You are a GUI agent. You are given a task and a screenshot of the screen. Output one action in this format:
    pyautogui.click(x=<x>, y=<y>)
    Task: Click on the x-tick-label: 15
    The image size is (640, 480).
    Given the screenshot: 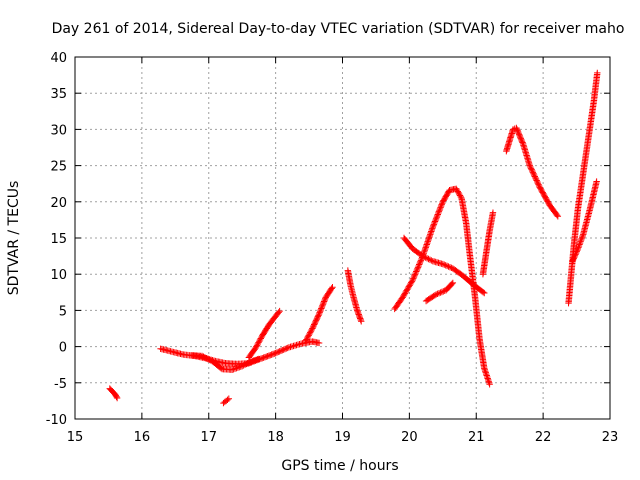 What is the action you would take?
    pyautogui.click(x=75, y=437)
    